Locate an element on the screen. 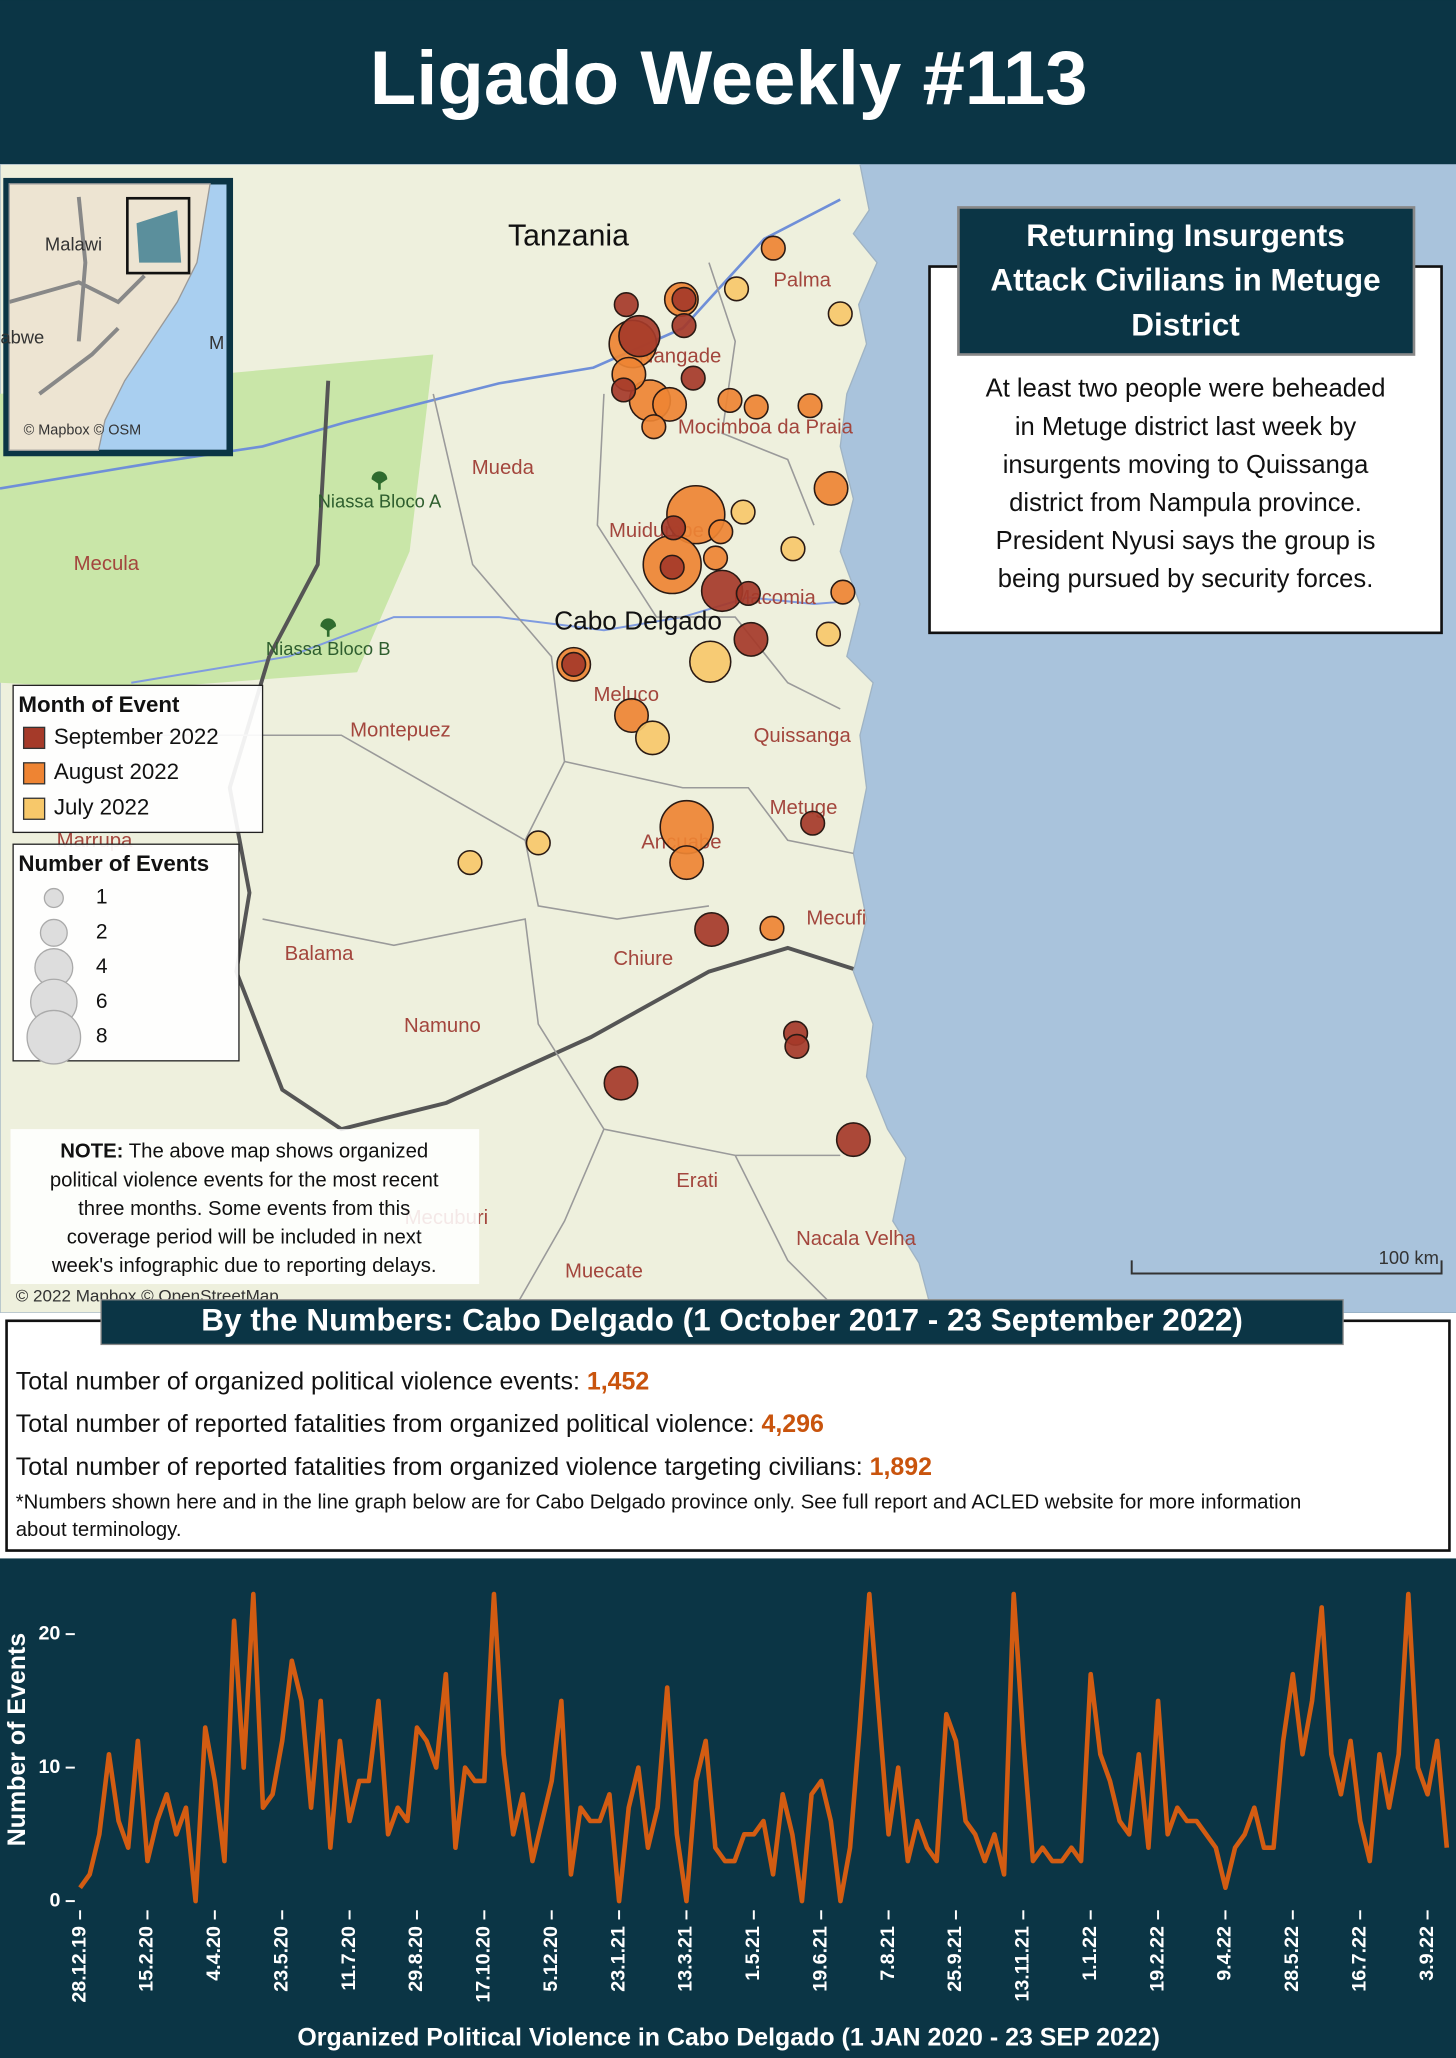 This screenshot has height=2058, width=1456. inset-attribution: © Mapbox © OSM is located at coordinates (83, 430).